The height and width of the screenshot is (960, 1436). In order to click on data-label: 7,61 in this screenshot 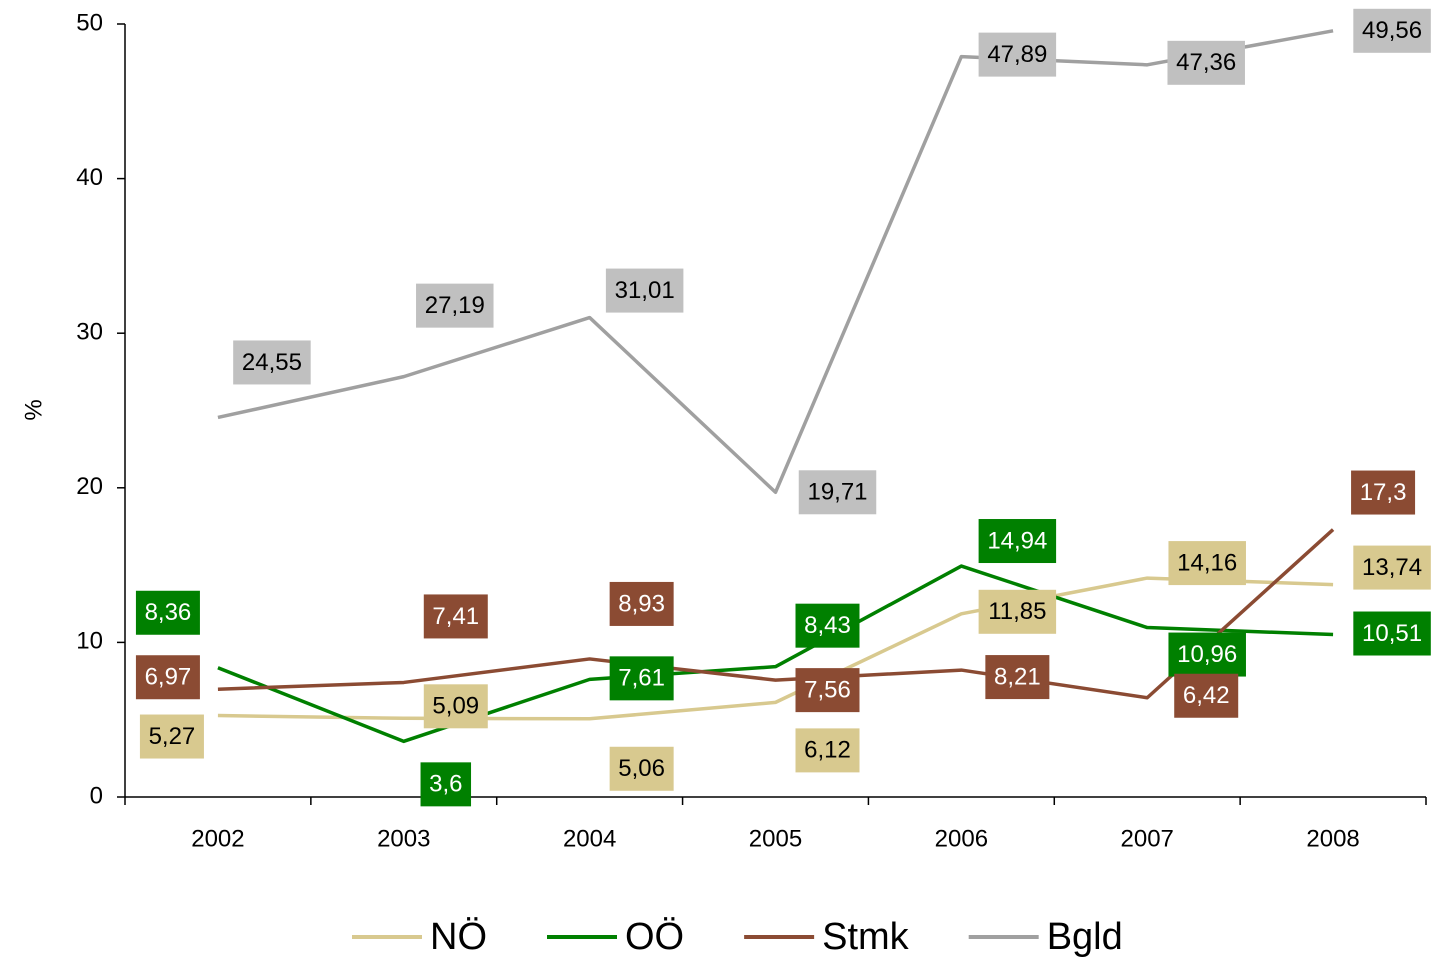, I will do `click(641, 678)`.